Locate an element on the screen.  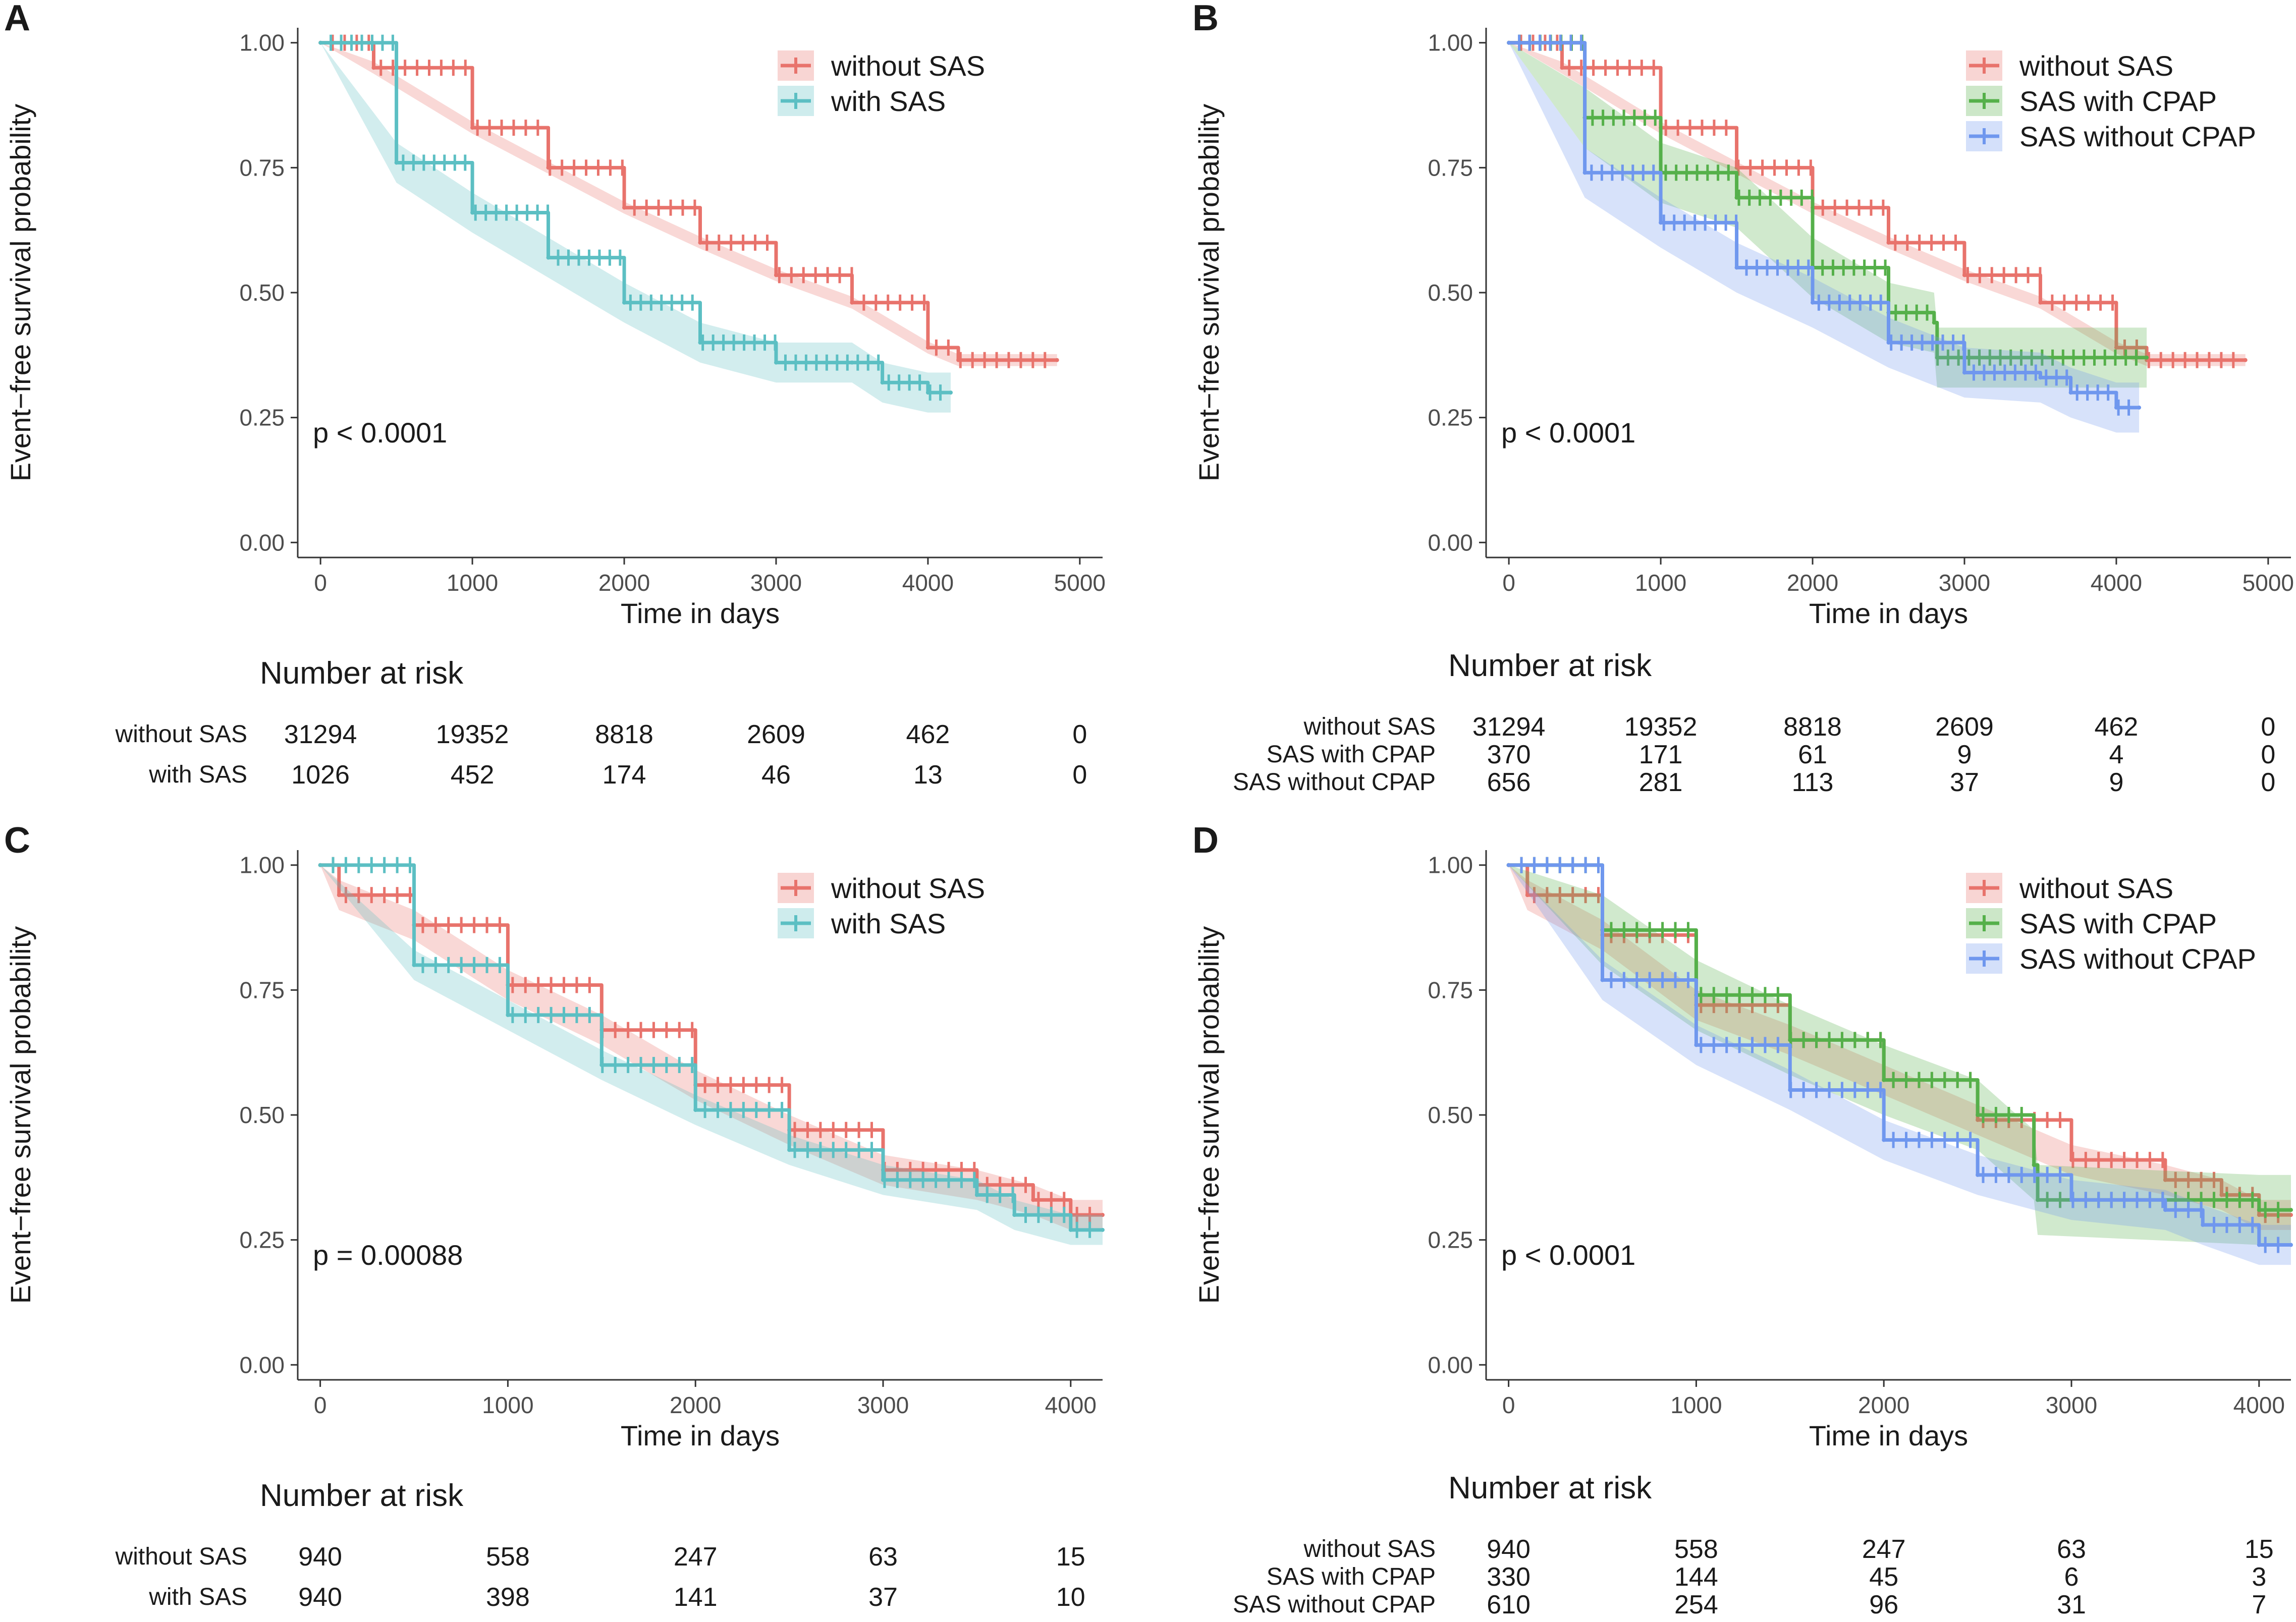
series-without-sas is located at coordinates (711, 1043).